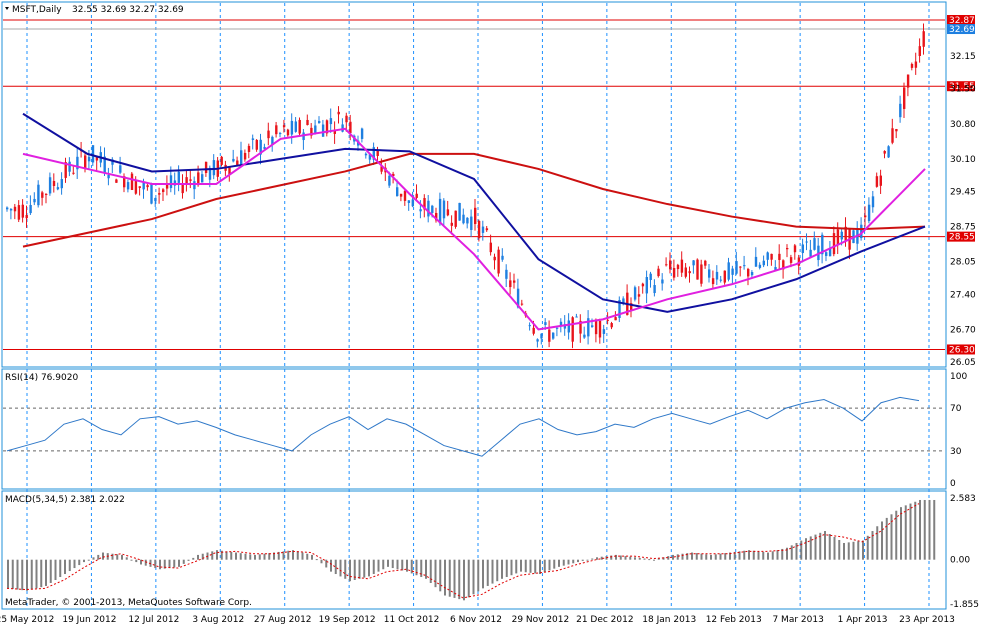 This screenshot has width=985, height=627. Describe the element at coordinates (863, 620) in the screenshot. I see `x-tick-label: 1 Apr 2013` at that location.